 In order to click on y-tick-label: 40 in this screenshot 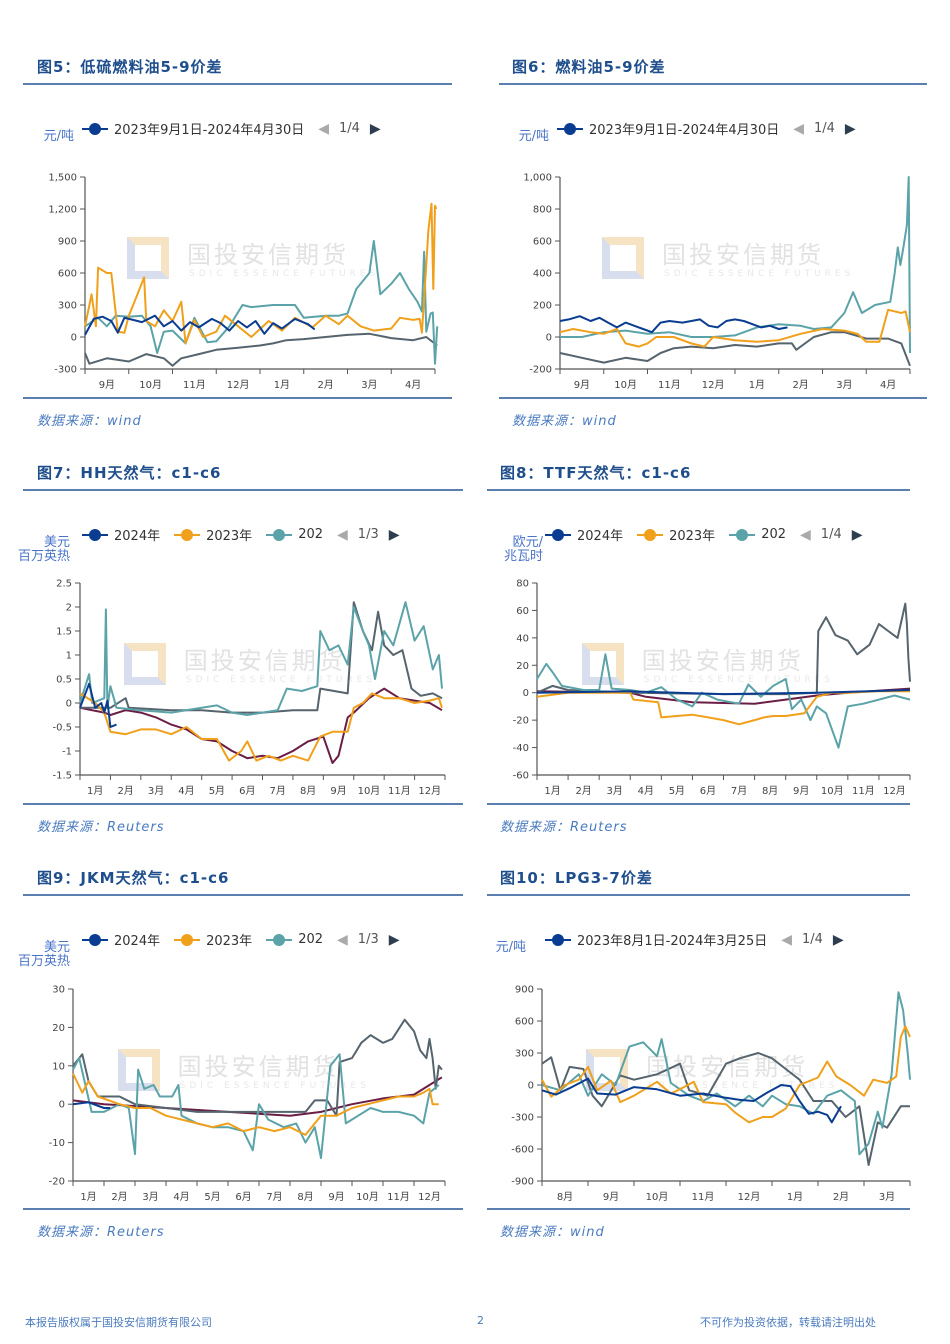, I will do `click(522, 638)`.